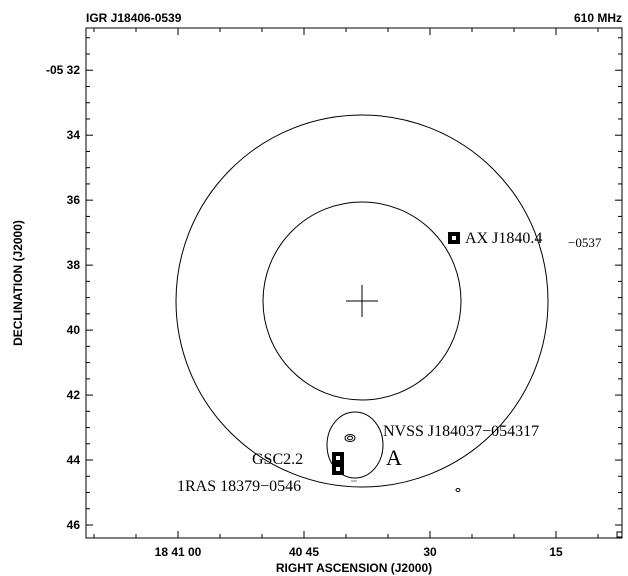  What do you see at coordinates (74, 330) in the screenshot?
I see `y-tick-label: 40` at bounding box center [74, 330].